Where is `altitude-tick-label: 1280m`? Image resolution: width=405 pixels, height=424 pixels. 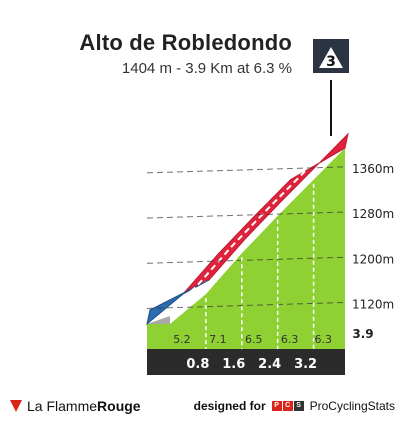
altitude-tick-label: 1280m is located at coordinates (373, 214).